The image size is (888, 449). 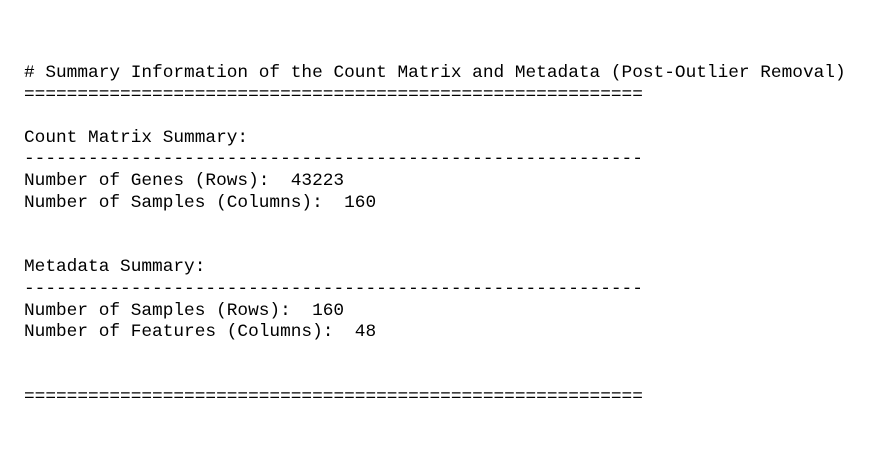 I want to click on summary-row: Number of Samples (Columns): 160, so click(x=435, y=204).